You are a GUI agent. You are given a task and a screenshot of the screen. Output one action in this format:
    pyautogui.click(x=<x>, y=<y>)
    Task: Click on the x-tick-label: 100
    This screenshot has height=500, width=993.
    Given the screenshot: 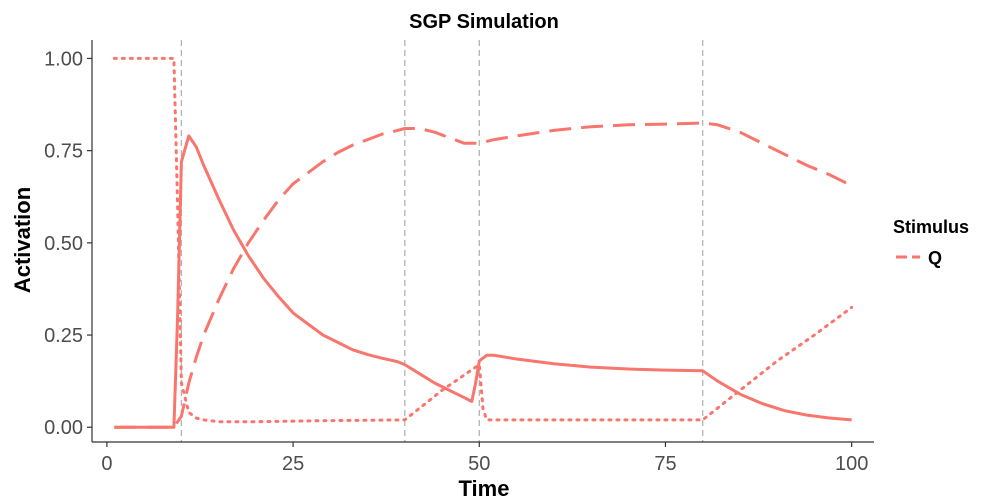 What is the action you would take?
    pyautogui.click(x=851, y=464)
    